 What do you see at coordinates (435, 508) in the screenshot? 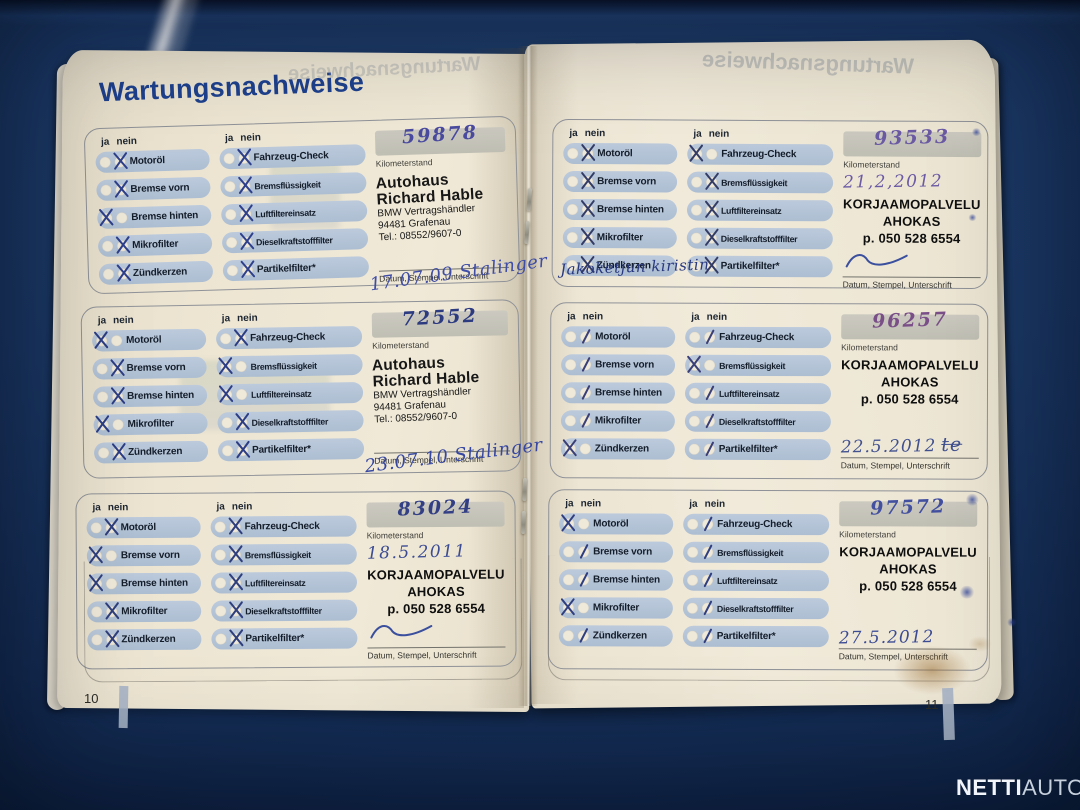
I see `handwritten-kilometers: 83024` at bounding box center [435, 508].